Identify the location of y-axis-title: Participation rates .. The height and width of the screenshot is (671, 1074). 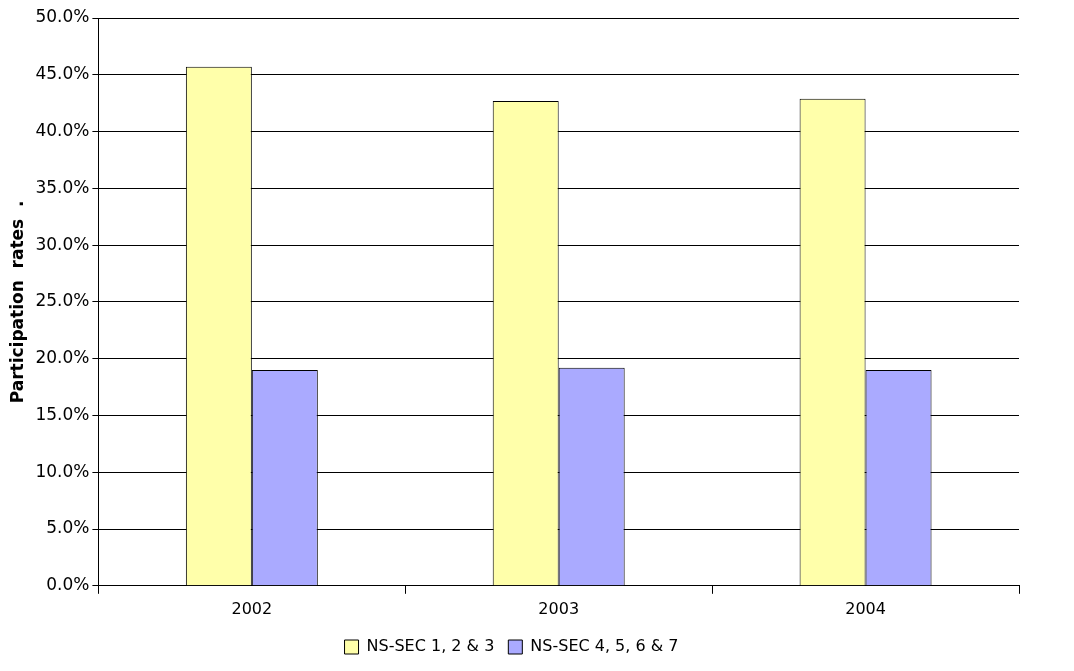
(16, 302).